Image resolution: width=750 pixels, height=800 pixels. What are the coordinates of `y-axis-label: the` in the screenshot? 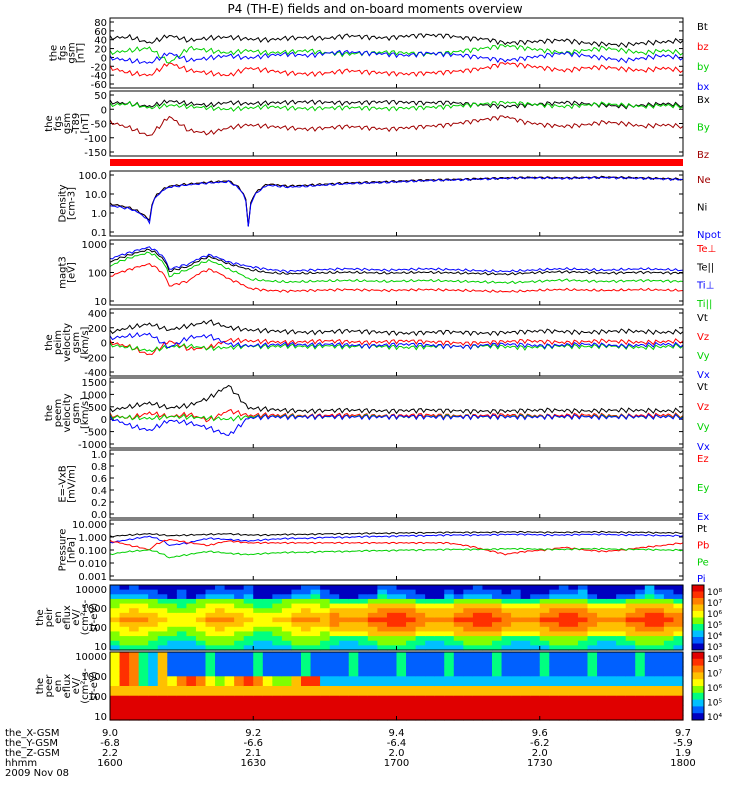 It's located at (40, 686).